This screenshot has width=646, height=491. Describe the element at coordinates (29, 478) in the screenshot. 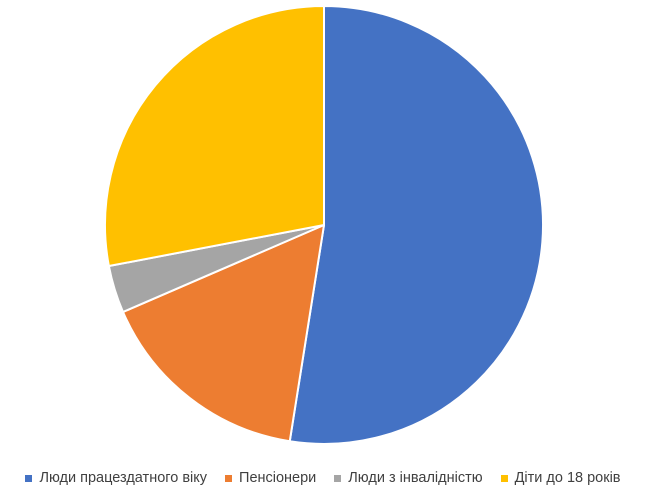

I see `legend-swatch-working-age` at that location.